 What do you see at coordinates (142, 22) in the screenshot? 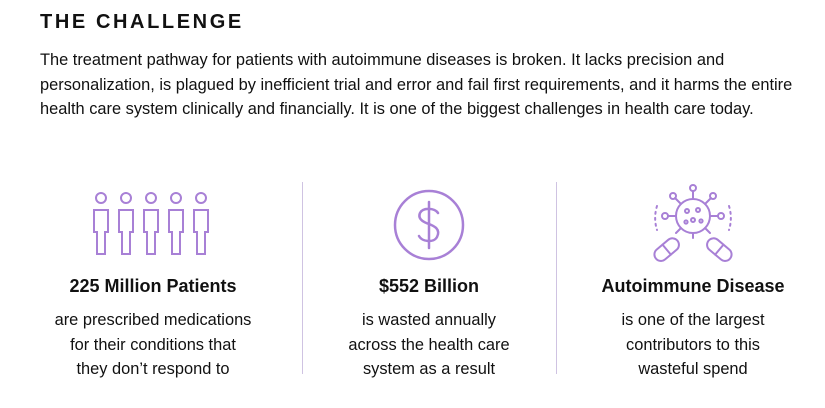
I see `page-title: THE CHALLENGE` at bounding box center [142, 22].